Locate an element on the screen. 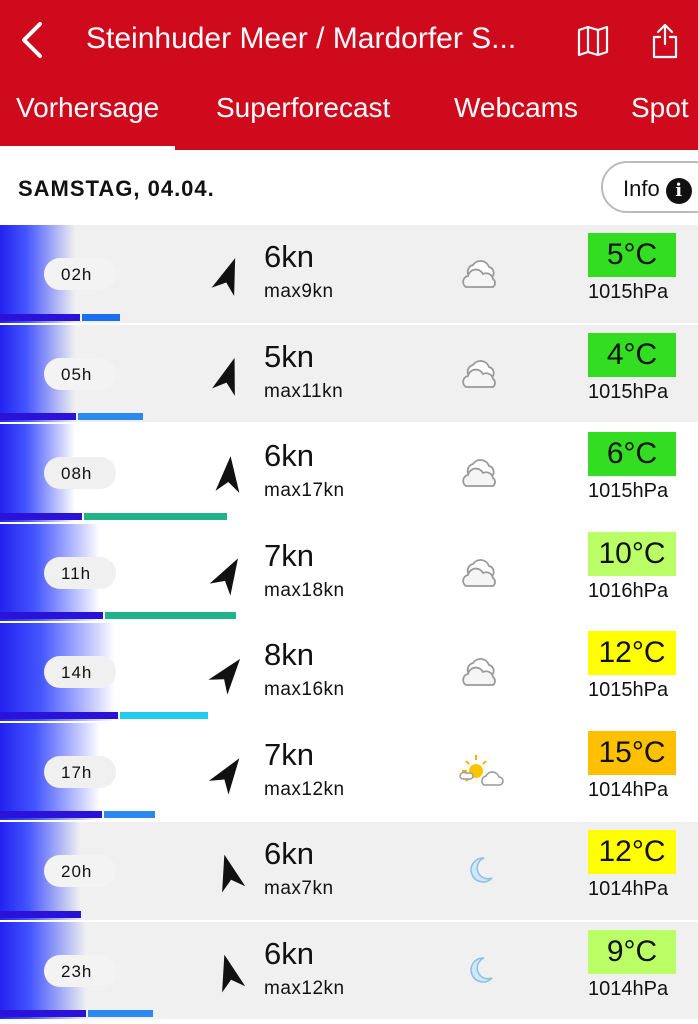  back-button is located at coordinates (32, 43).